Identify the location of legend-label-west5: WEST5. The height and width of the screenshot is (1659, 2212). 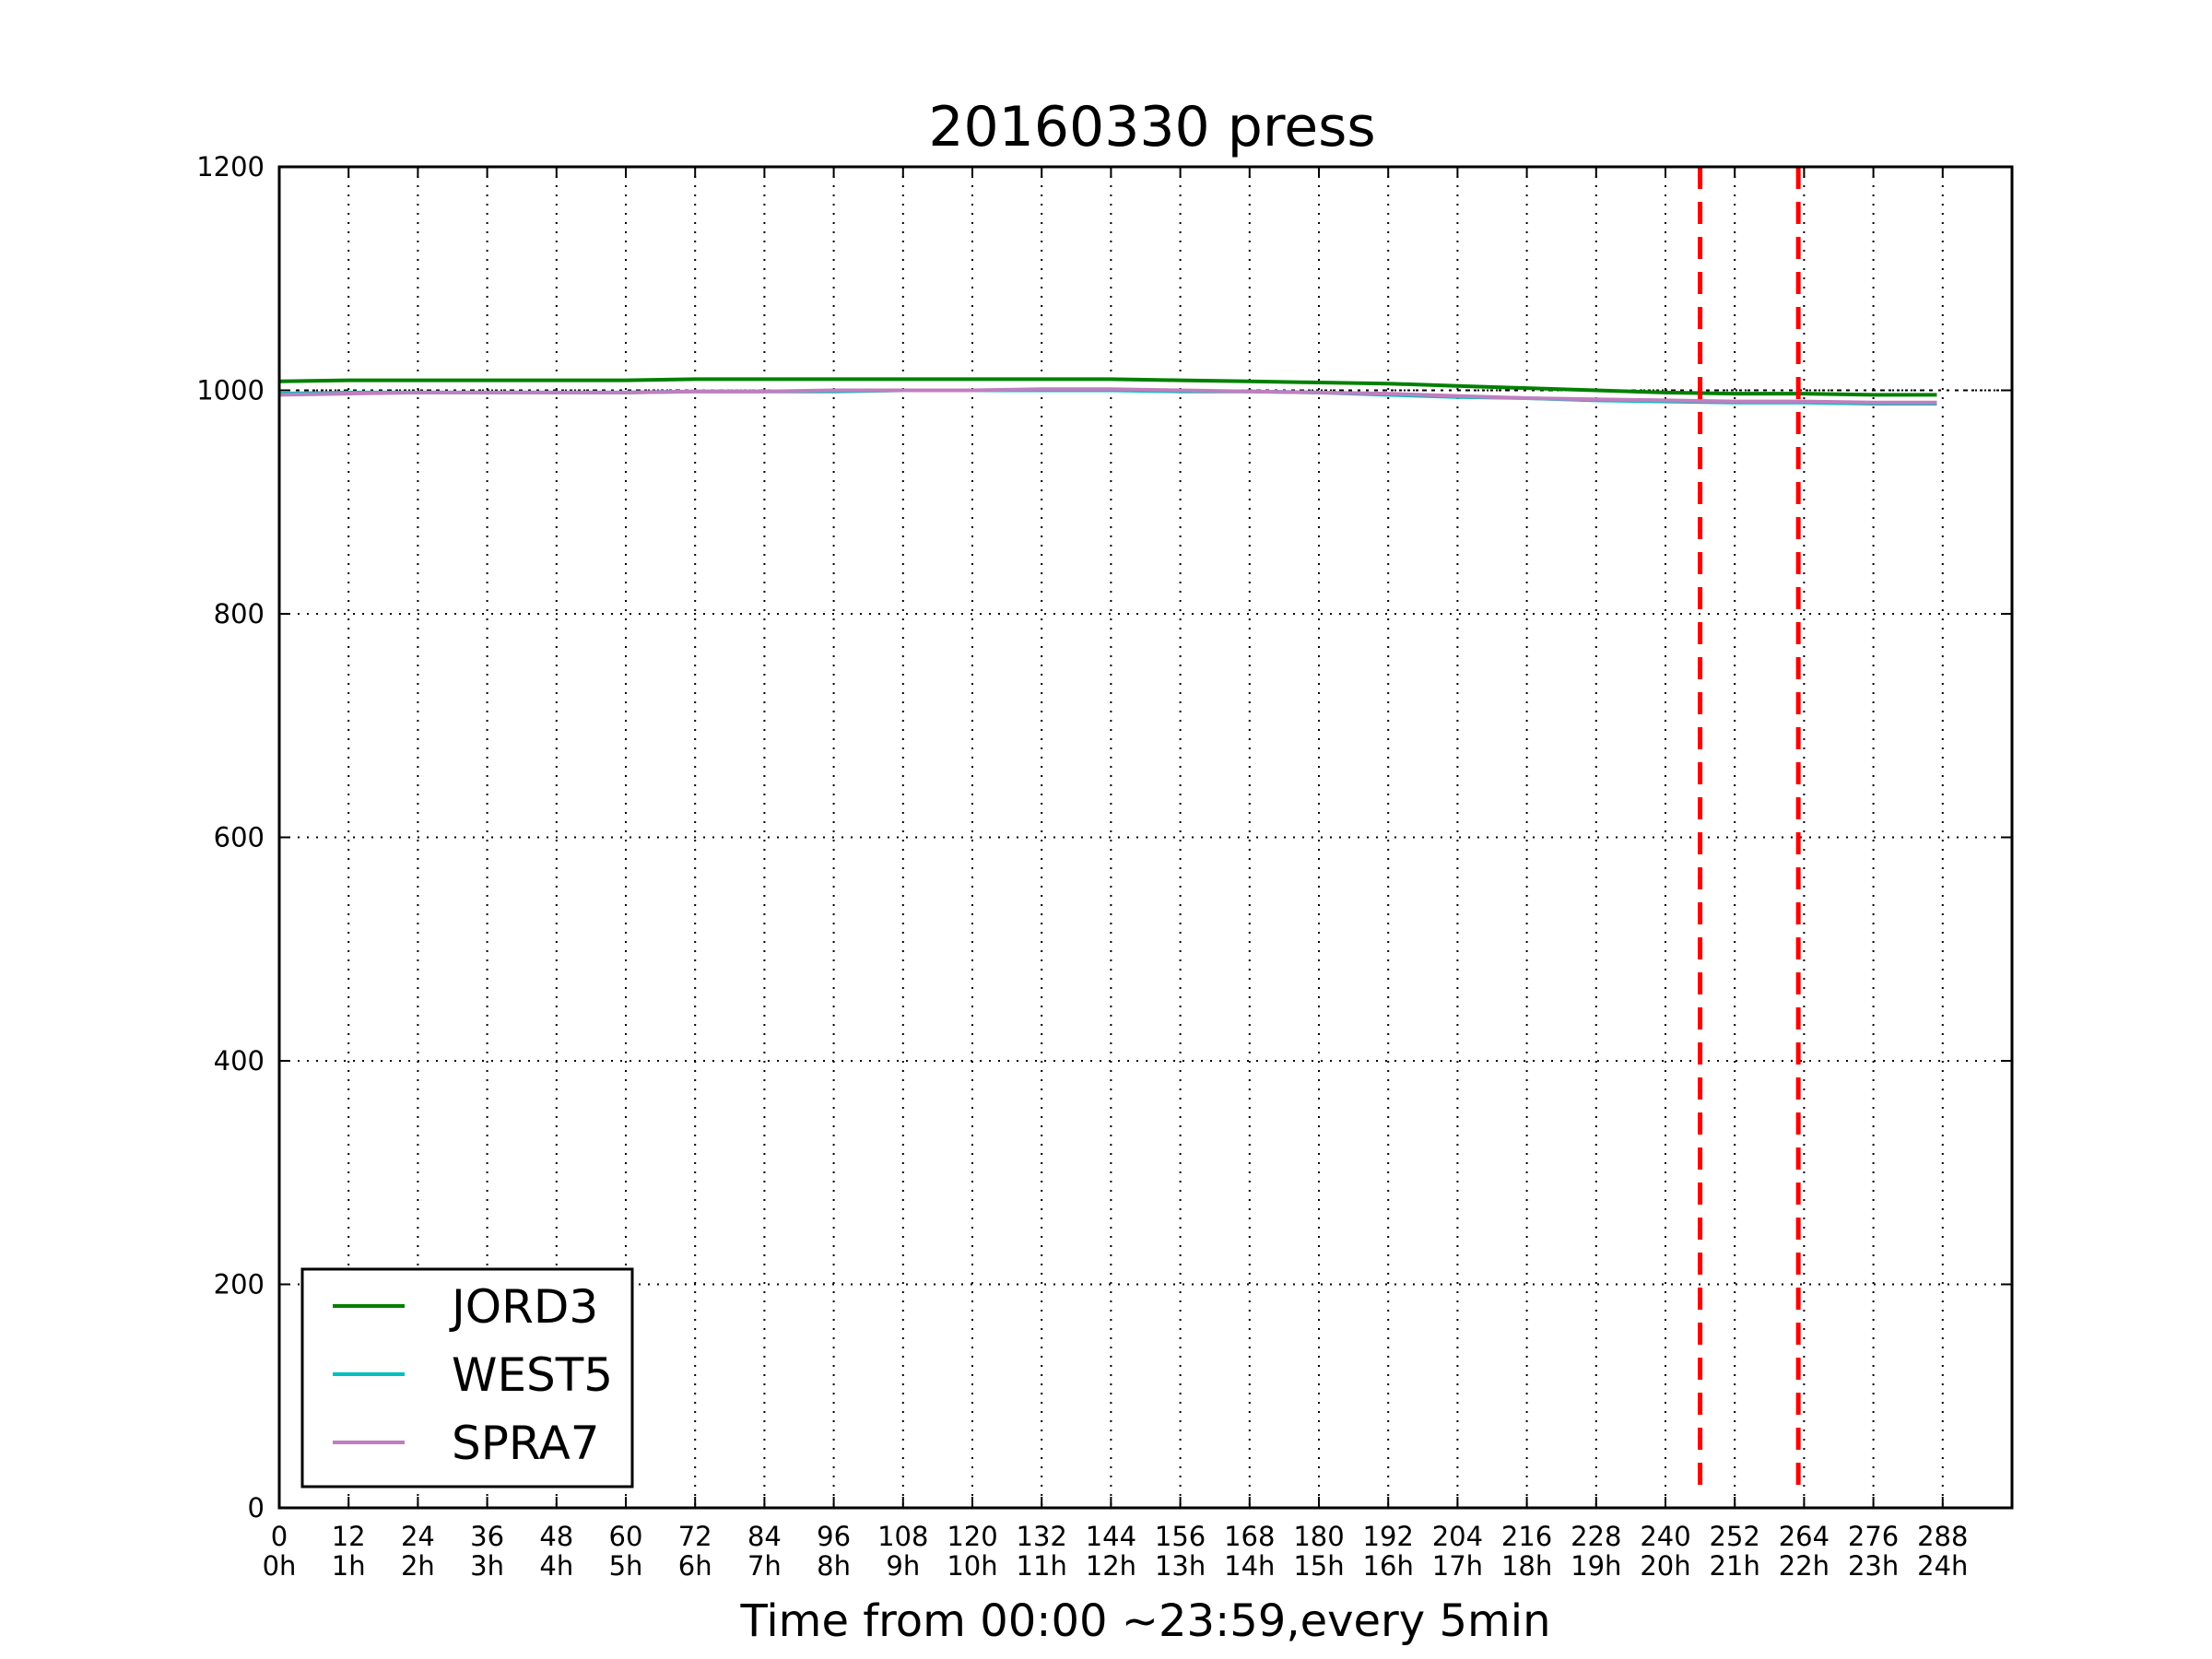
(532, 1375).